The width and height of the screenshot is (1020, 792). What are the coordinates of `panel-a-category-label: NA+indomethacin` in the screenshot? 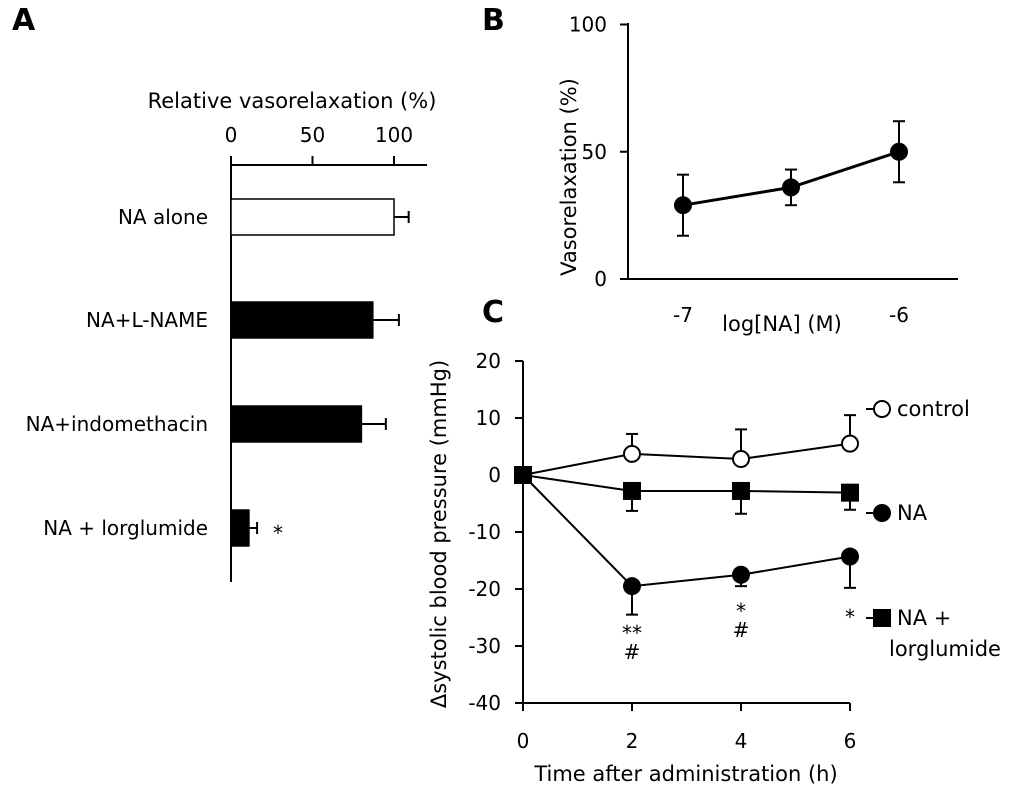 It's located at (117, 424).